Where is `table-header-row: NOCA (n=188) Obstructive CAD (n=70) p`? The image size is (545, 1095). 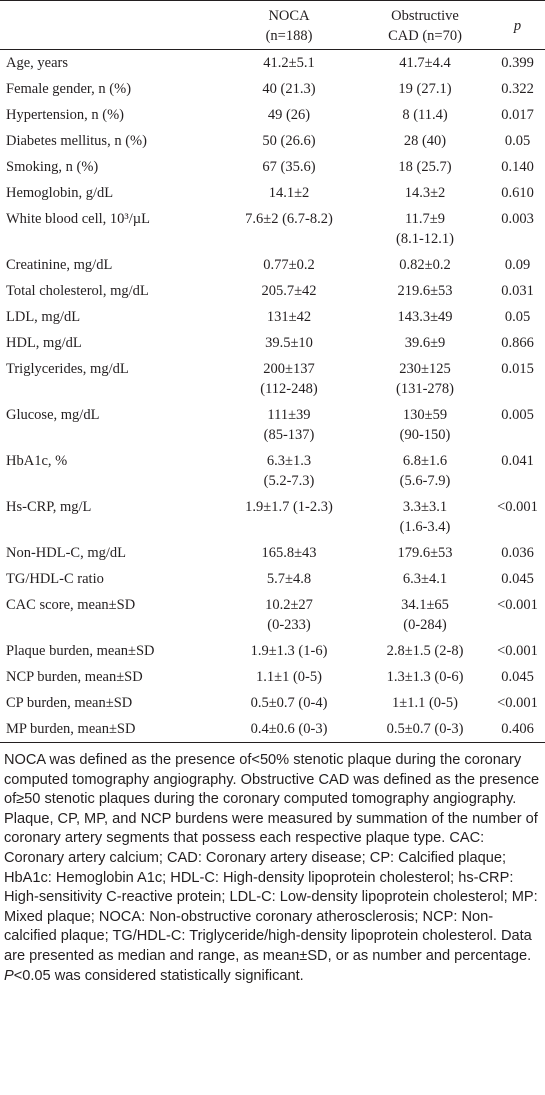 table-header-row: NOCA (n=188) Obstructive CAD (n=70) p is located at coordinates (272, 25).